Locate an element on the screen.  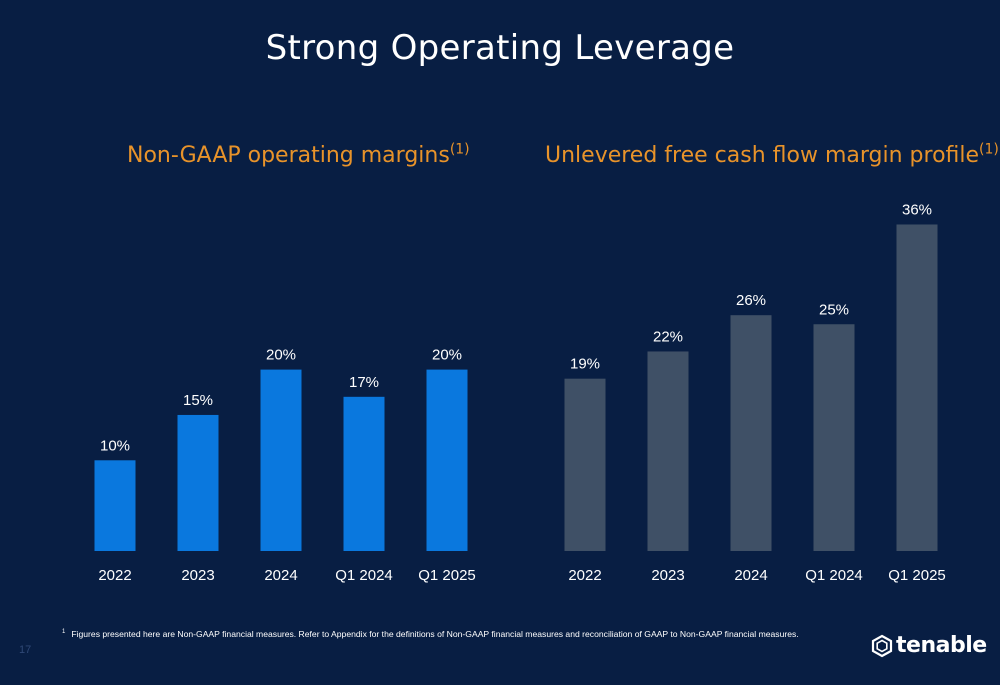
bar-fcf-margin-2024 is located at coordinates (751, 433).